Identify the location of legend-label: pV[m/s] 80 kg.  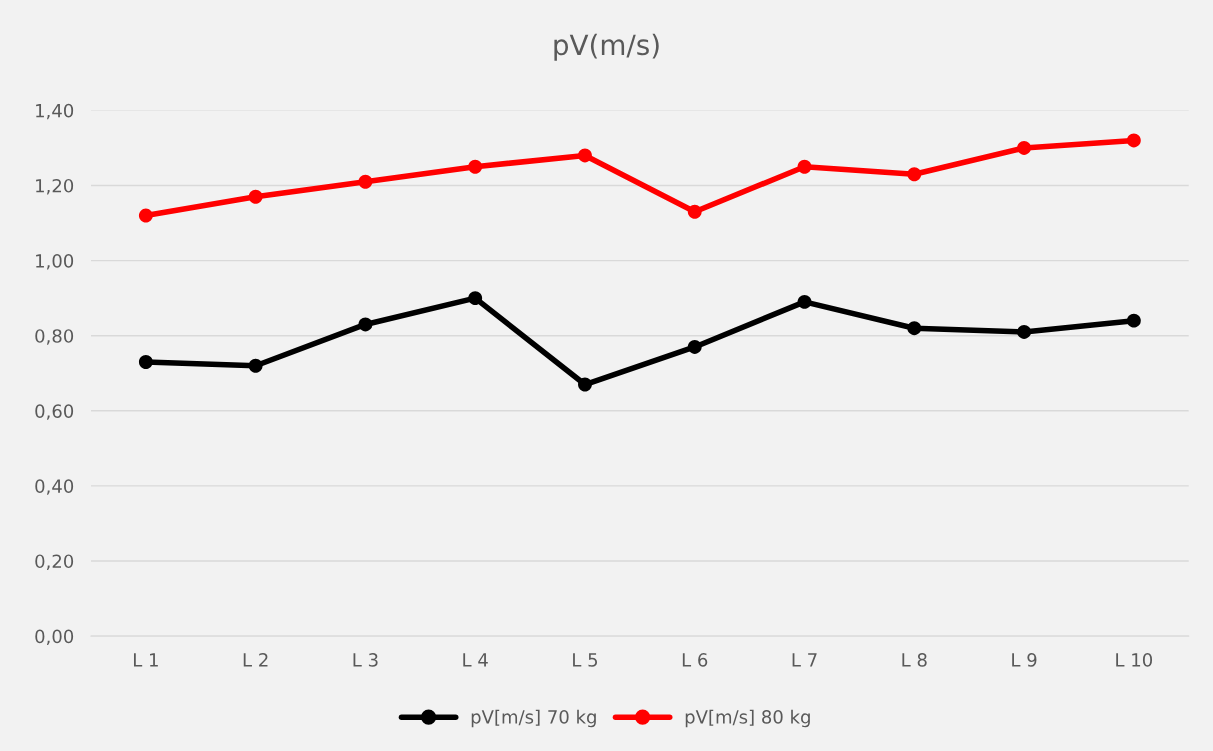
(747, 718).